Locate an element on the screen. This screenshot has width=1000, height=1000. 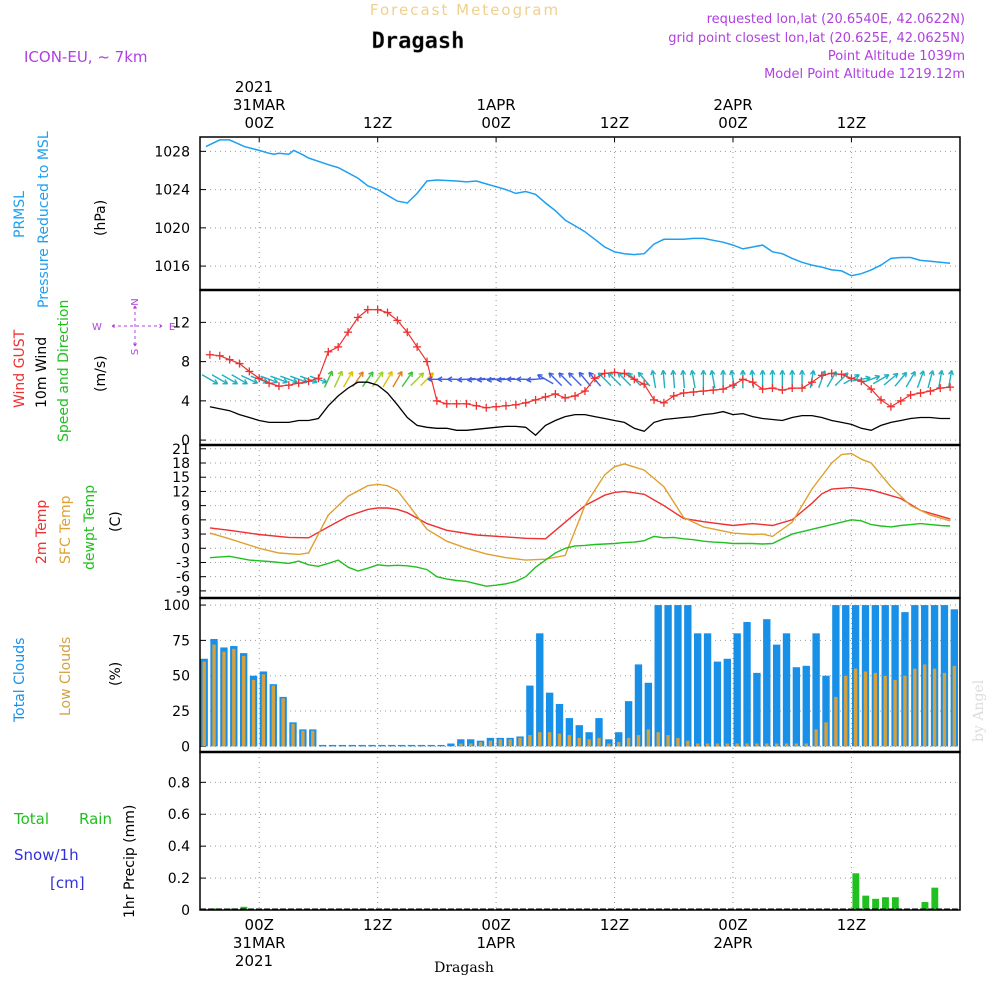
snow-unit-label: [cm] is located at coordinates (67, 883).